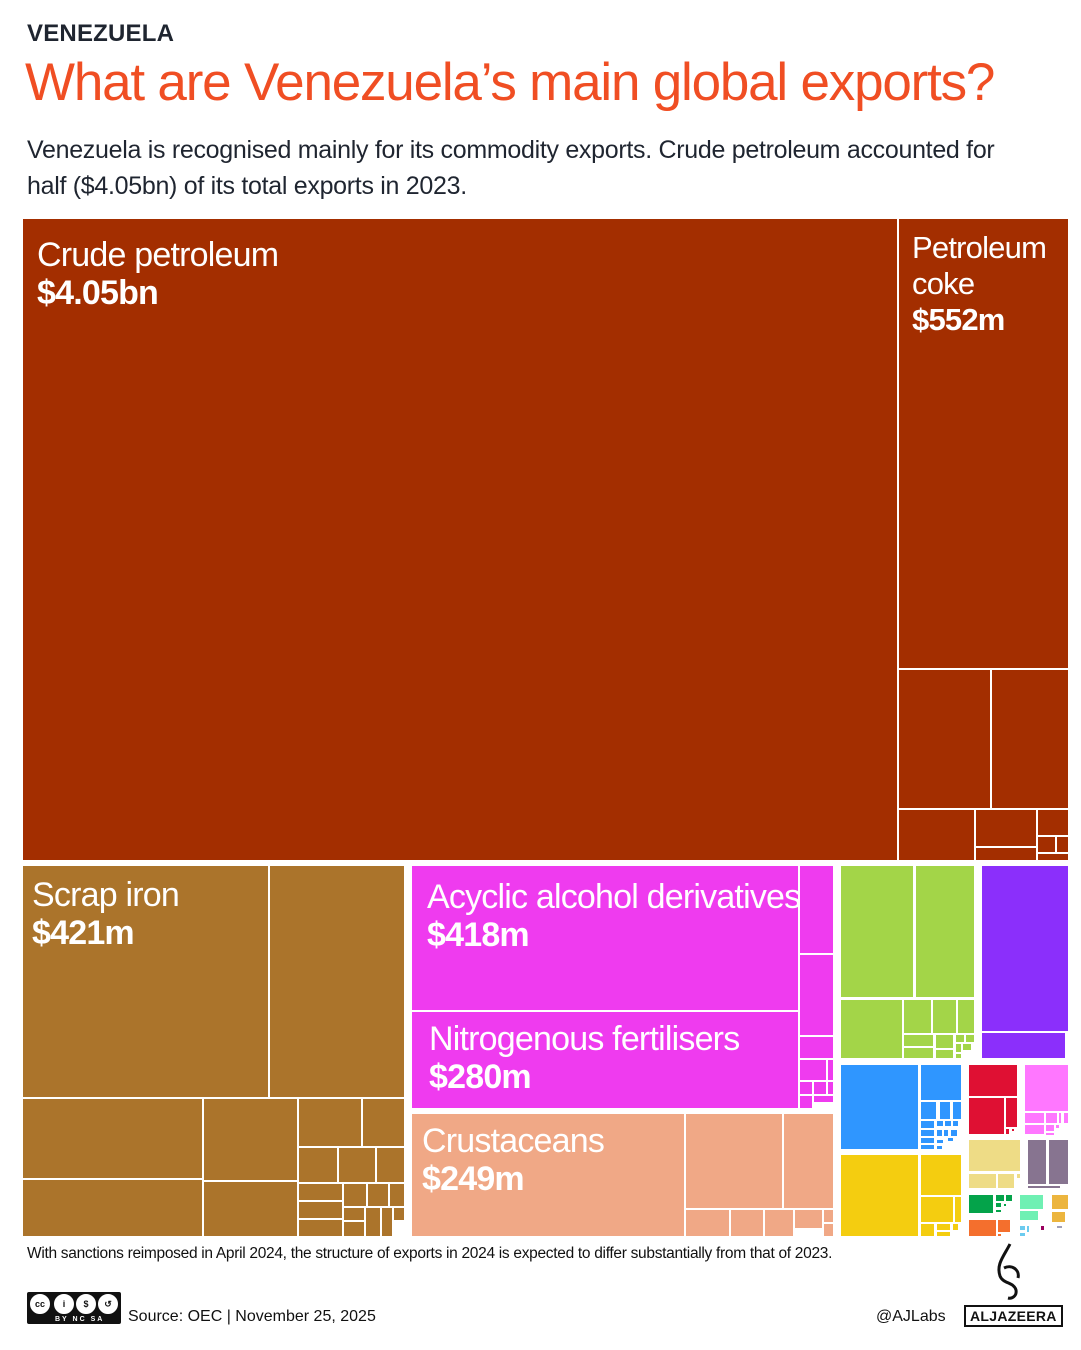 The width and height of the screenshot is (1081, 1350). I want to click on item-value: $418m, so click(478, 935).